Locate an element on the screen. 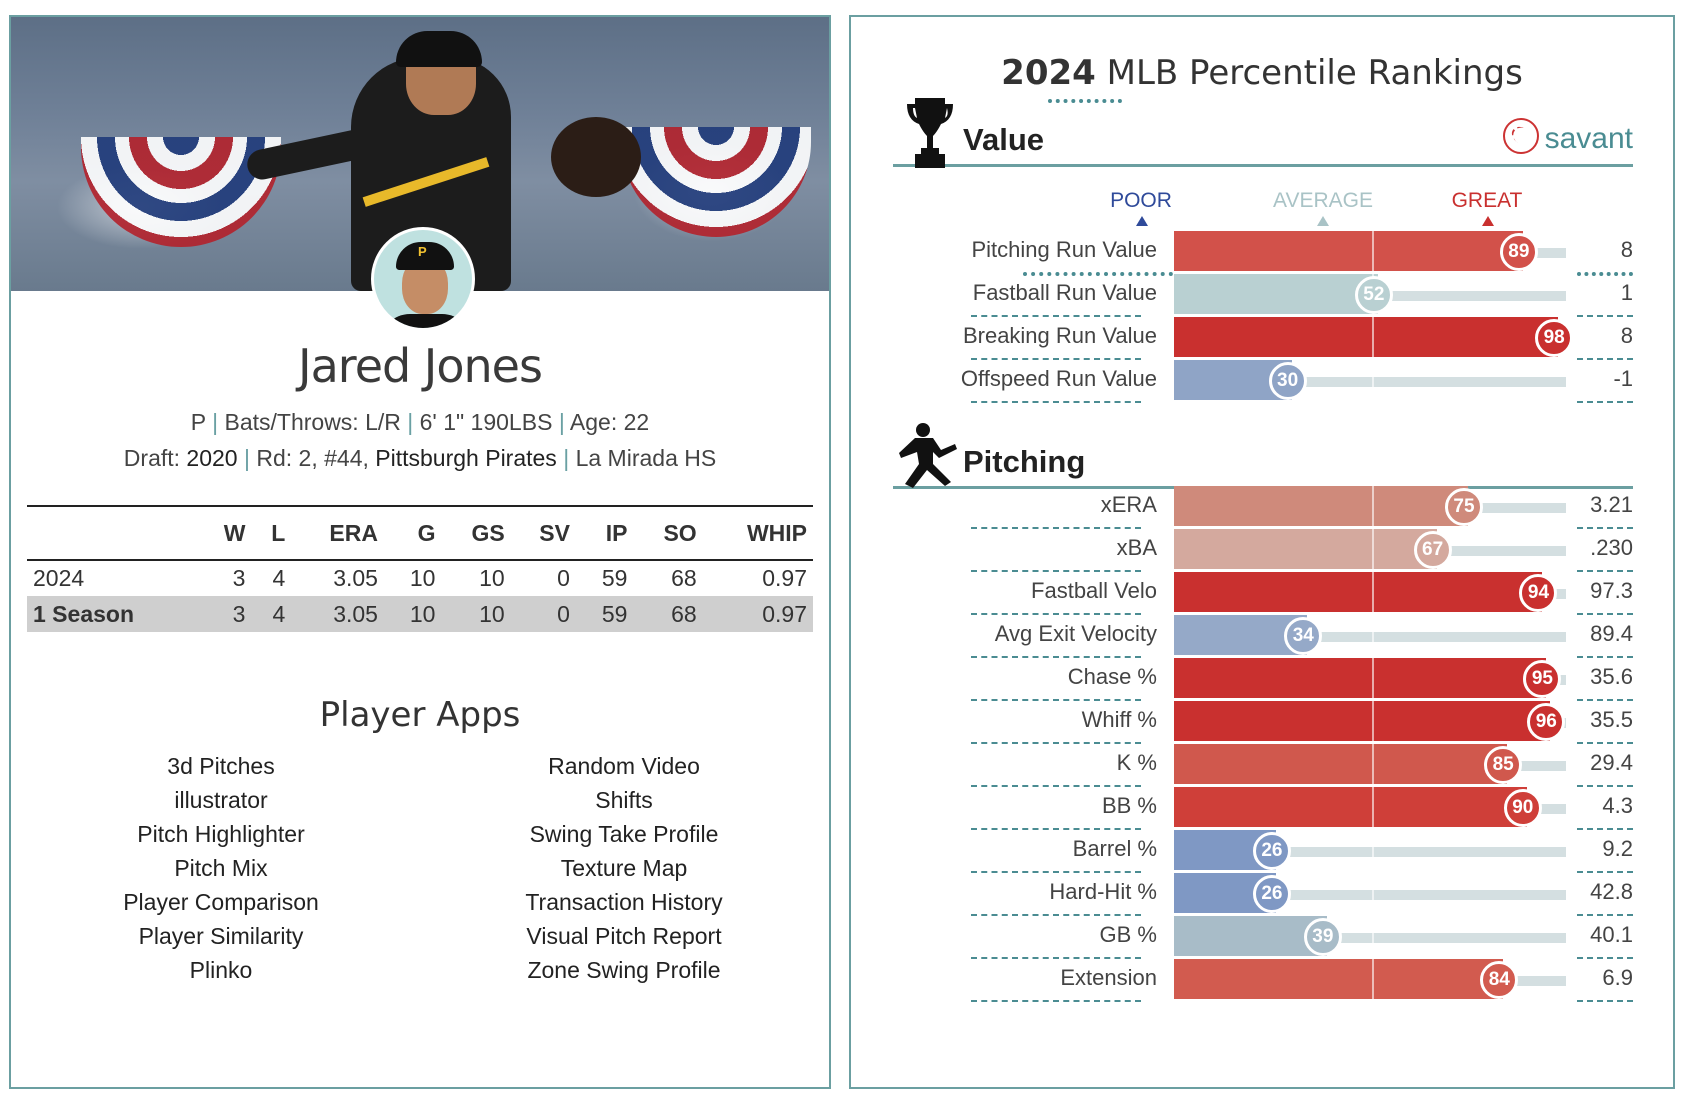 The image size is (1682, 1096). player-app-link: Shifts is located at coordinates (624, 800).